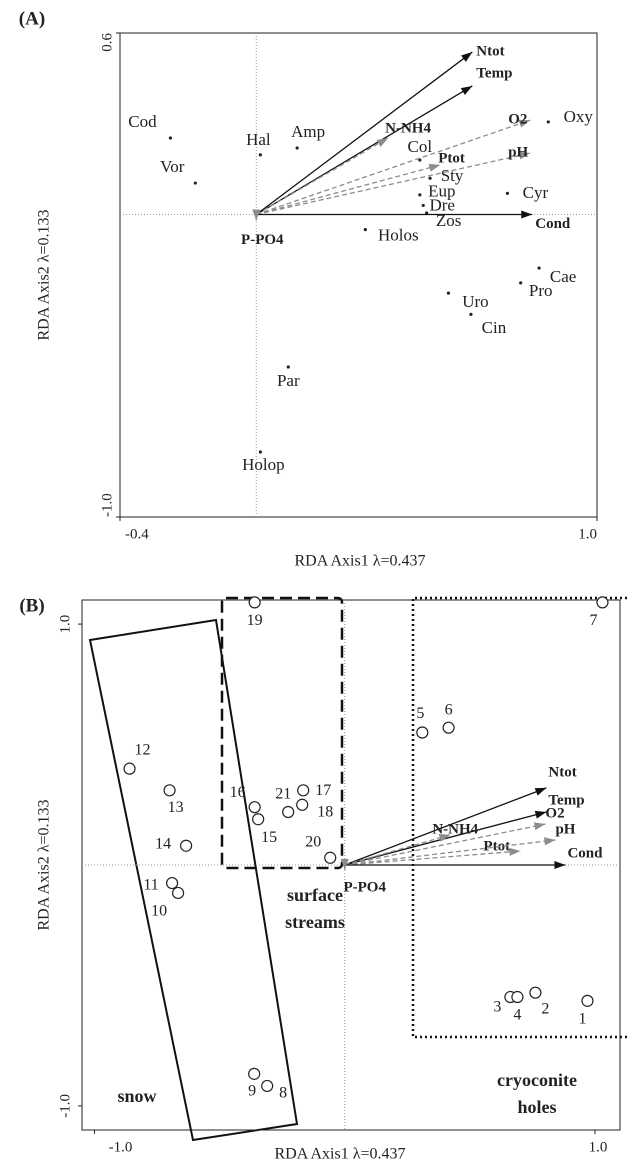  Describe the element at coordinates (288, 380) in the screenshot. I see `point-label: Par` at that location.